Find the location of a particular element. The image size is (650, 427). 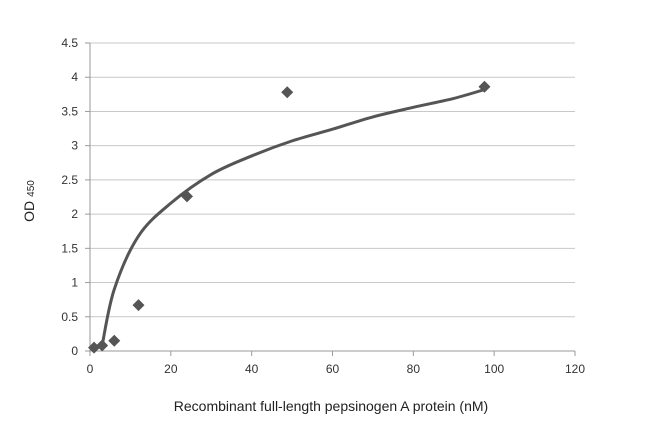

y-tick-label: 4 is located at coordinates (74, 77).